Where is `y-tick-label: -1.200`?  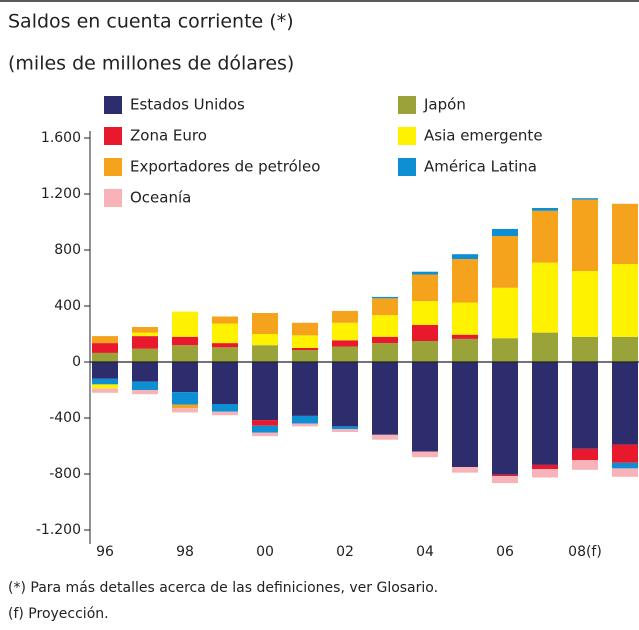 y-tick-label: -1.200 is located at coordinates (58, 530).